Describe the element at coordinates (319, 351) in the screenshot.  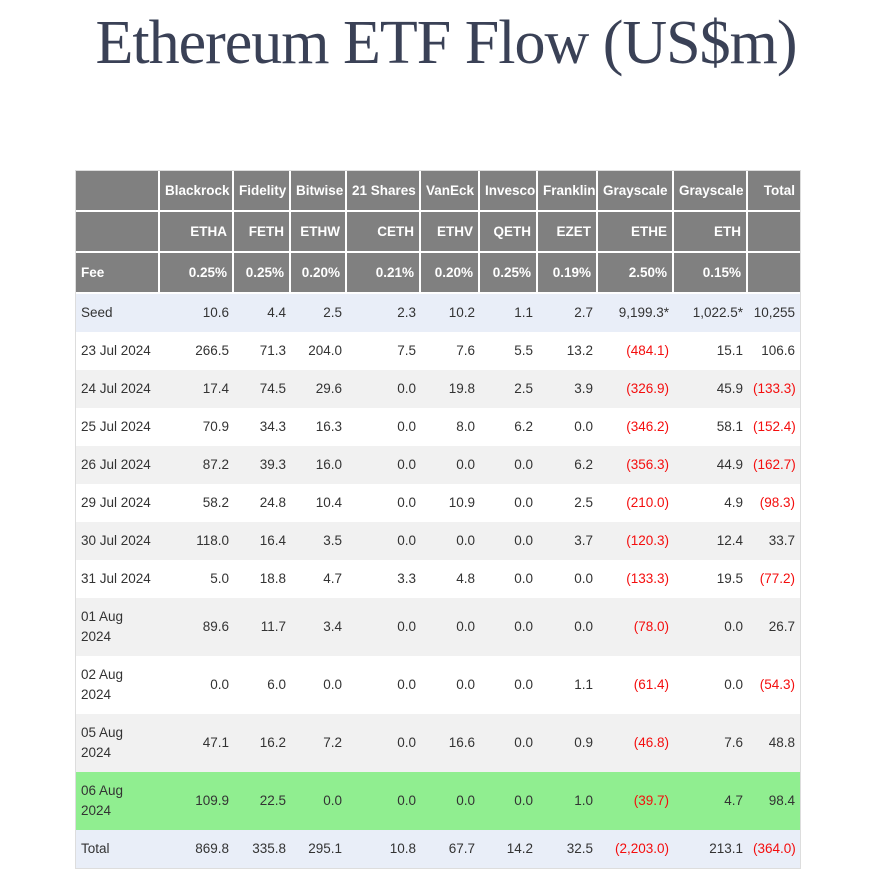
I see `value-cell: 204.0` at that location.